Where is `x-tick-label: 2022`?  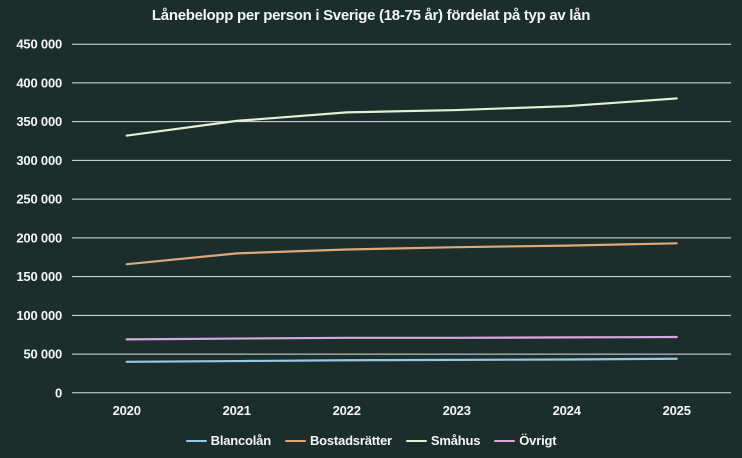
x-tick-label: 2022 is located at coordinates (347, 410).